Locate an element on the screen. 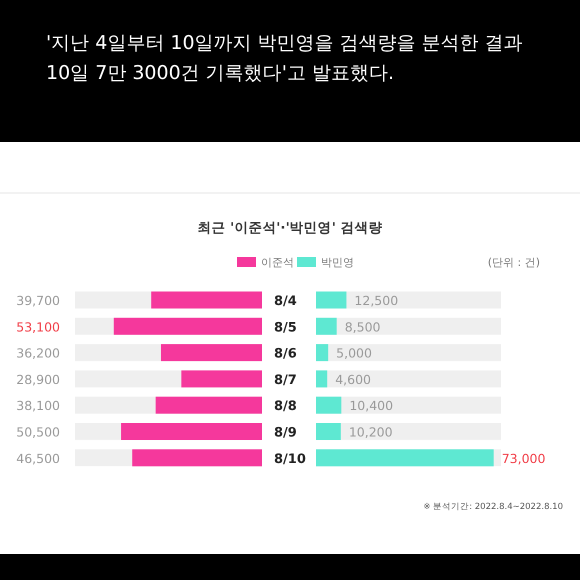 The width and height of the screenshot is (580, 580). y-tick-label: 8/5 is located at coordinates (285, 328).